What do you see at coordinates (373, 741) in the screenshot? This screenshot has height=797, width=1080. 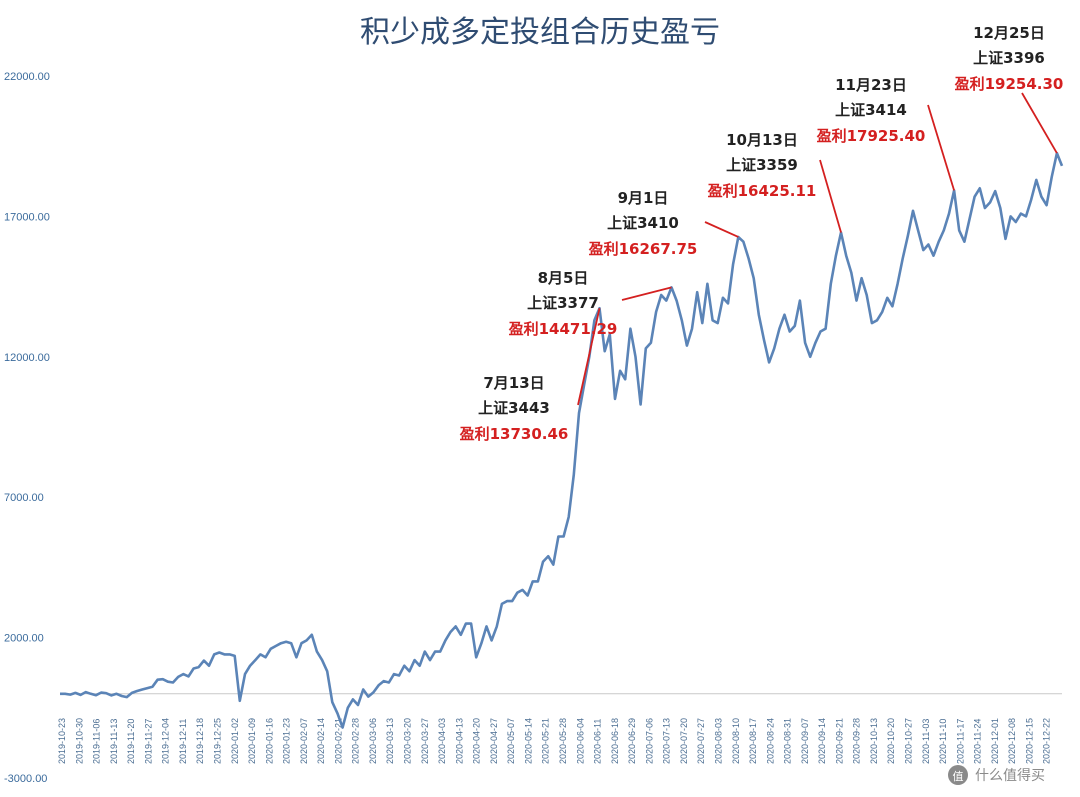 I see `x-tick-label: 2020-03-06` at bounding box center [373, 741].